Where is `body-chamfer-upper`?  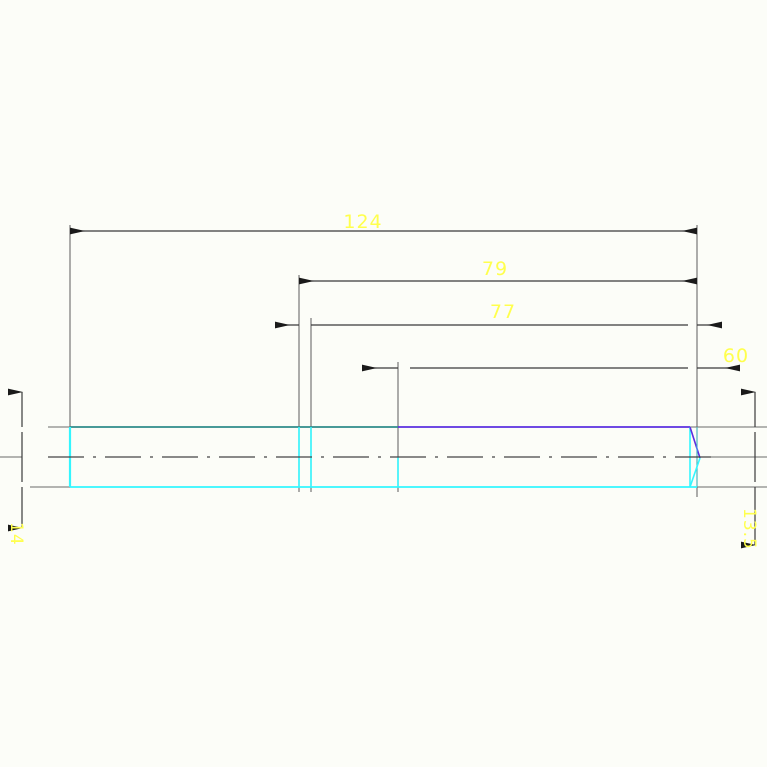 body-chamfer-upper is located at coordinates (695, 442).